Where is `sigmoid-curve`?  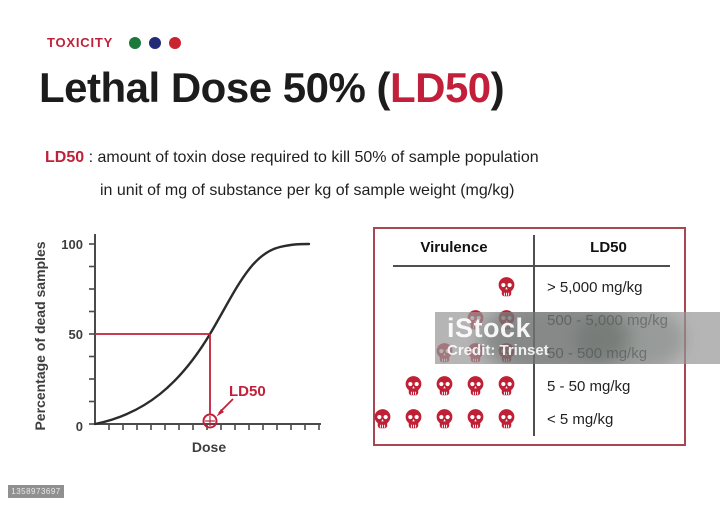
sigmoid-curve is located at coordinates (202, 334).